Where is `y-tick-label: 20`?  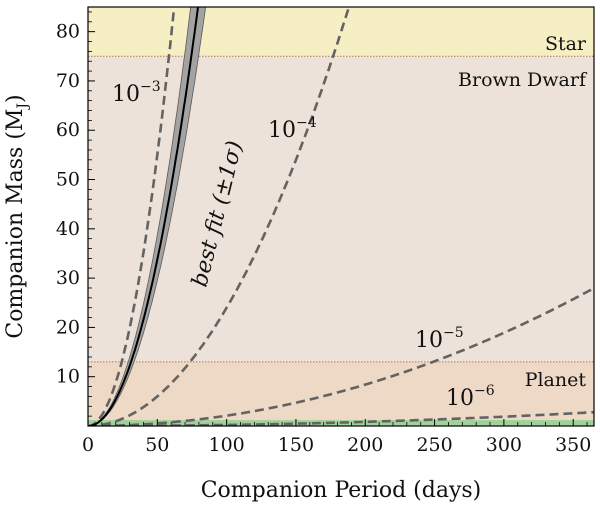 y-tick-label: 20 is located at coordinates (68, 327).